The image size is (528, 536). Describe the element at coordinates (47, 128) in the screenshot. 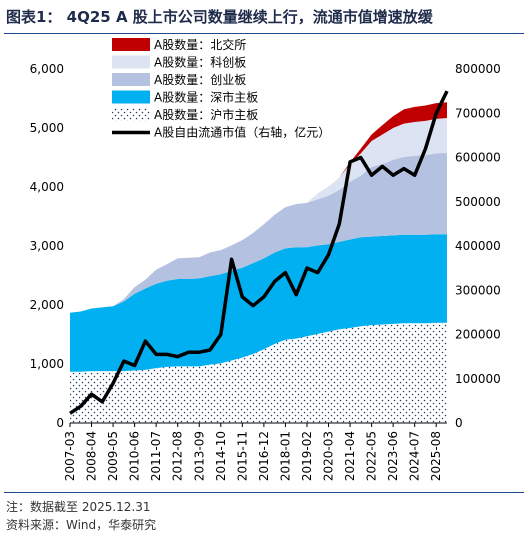

I see `y-left-tick-label: 5,000` at that location.